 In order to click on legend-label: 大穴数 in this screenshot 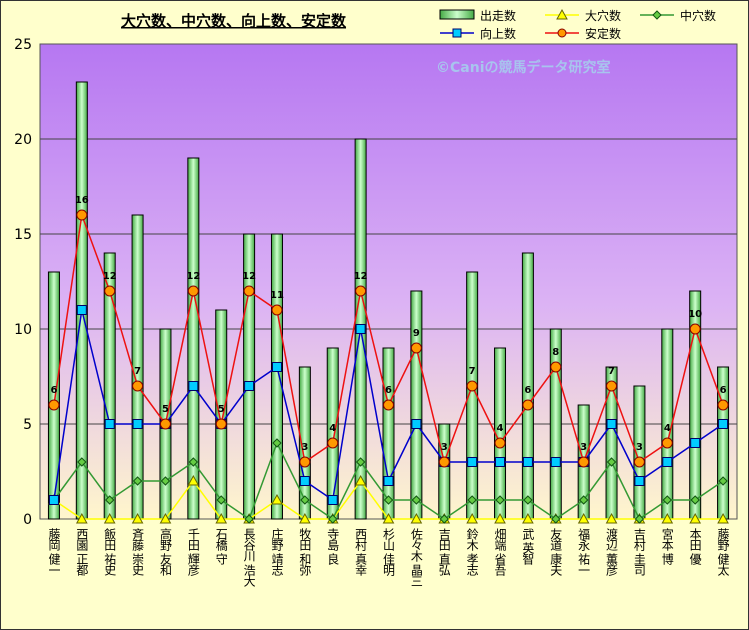, I will do `click(603, 15)`.